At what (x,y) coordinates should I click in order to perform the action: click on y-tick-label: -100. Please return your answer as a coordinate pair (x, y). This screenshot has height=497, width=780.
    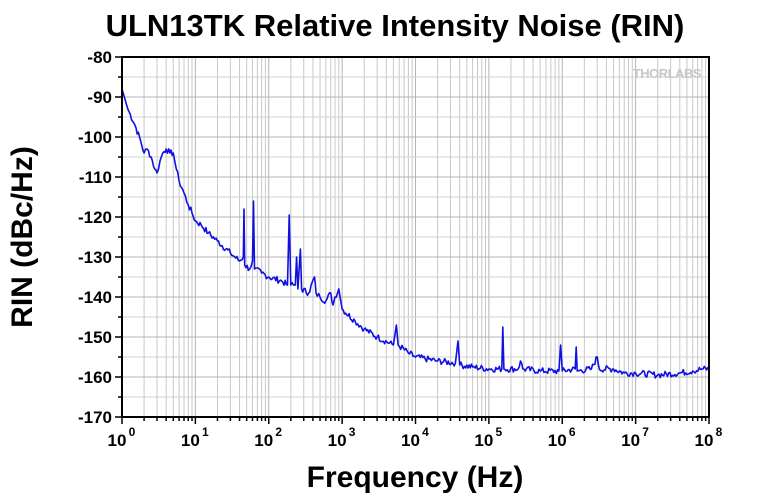
    Looking at the image, I should click on (95, 137).